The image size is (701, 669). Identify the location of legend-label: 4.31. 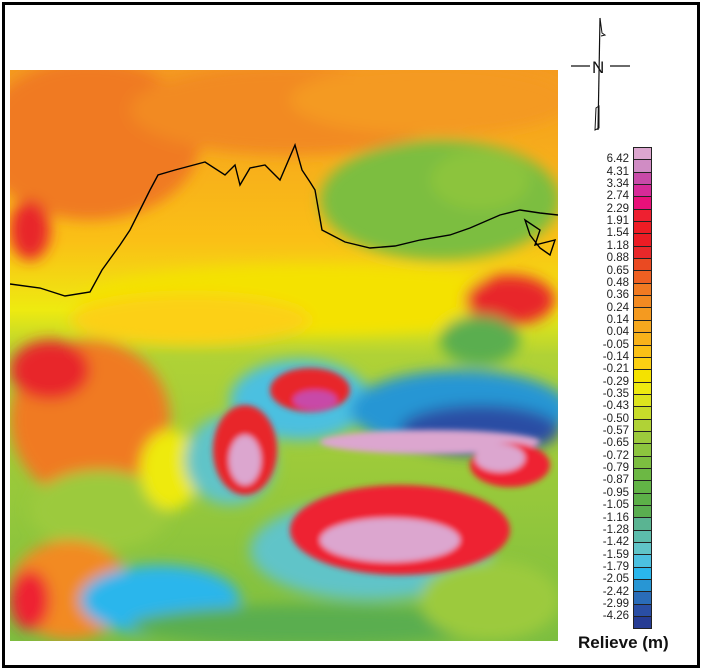
(617, 171).